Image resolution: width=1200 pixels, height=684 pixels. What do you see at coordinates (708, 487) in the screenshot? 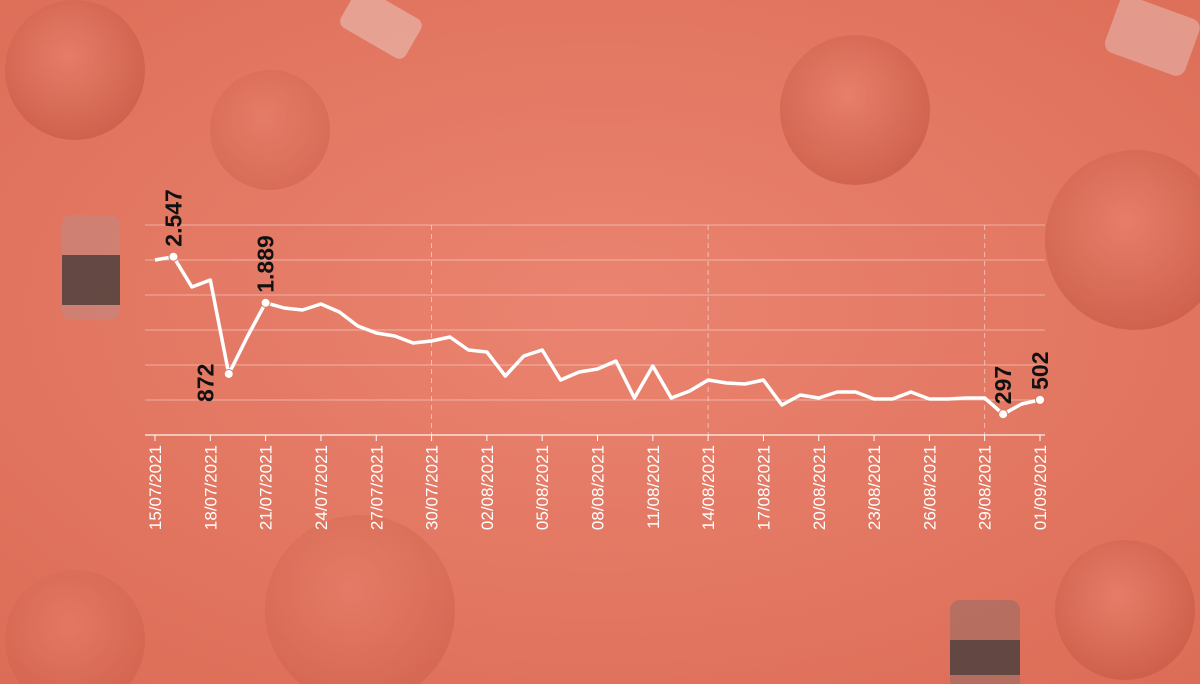
I see `x-tick-label: 14/08/2021` at bounding box center [708, 487].